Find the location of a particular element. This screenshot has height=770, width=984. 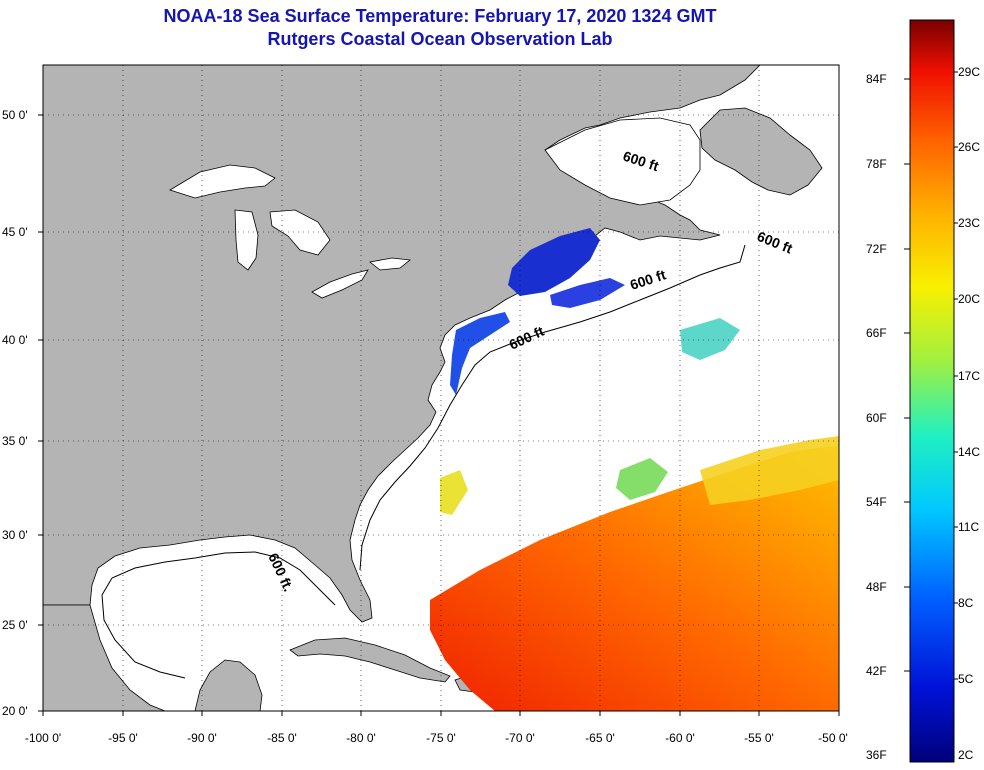

colorbar is located at coordinates (932, 391).